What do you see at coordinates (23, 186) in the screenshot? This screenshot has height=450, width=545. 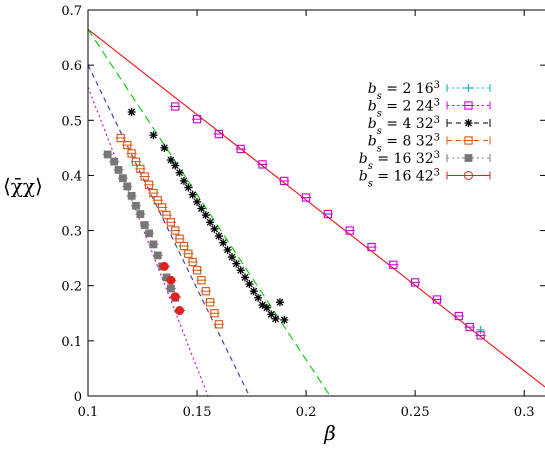 I see `y-axis-label: ⟨χ̄χ⟩` at bounding box center [23, 186].